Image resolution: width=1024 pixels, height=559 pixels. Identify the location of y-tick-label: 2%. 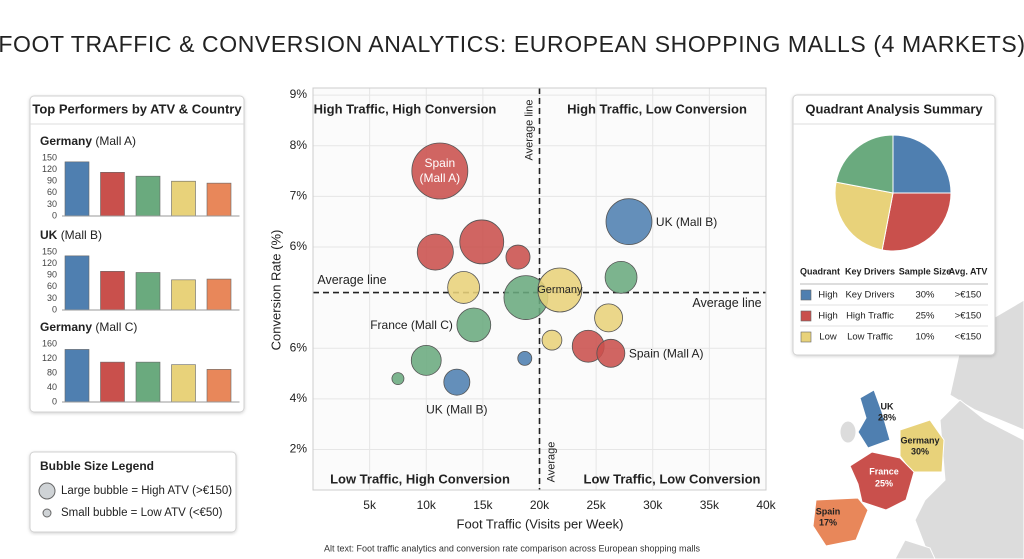
(299, 449).